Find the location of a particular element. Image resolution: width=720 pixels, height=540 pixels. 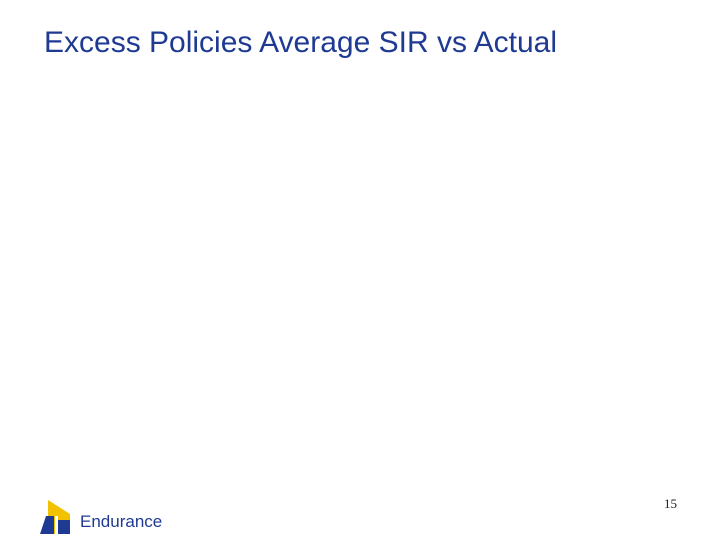

page-number: 15 is located at coordinates (670, 503).